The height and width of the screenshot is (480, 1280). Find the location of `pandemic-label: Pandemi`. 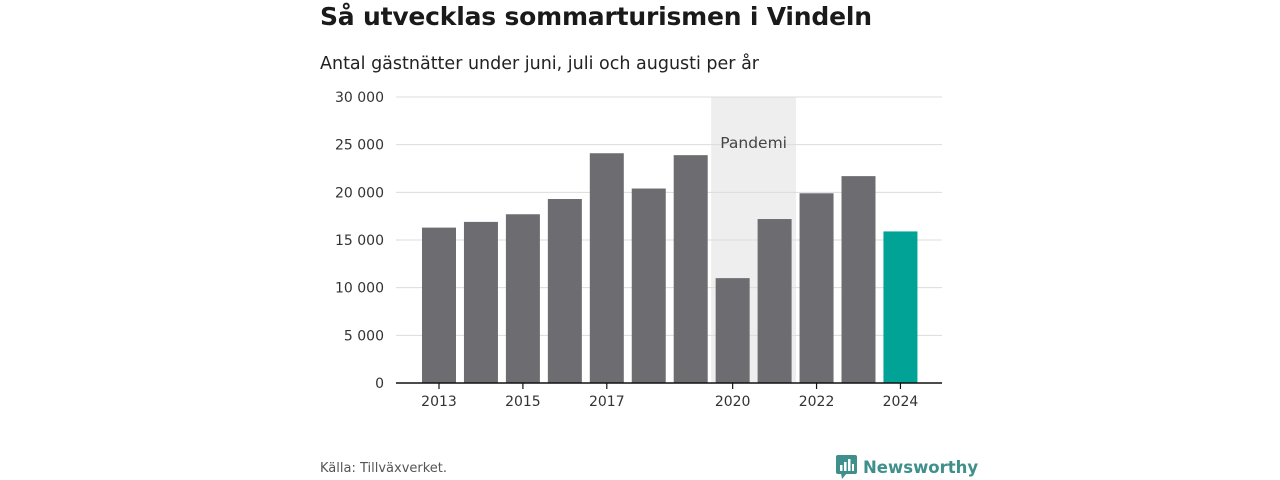

pandemic-label: Pandemi is located at coordinates (753, 143).